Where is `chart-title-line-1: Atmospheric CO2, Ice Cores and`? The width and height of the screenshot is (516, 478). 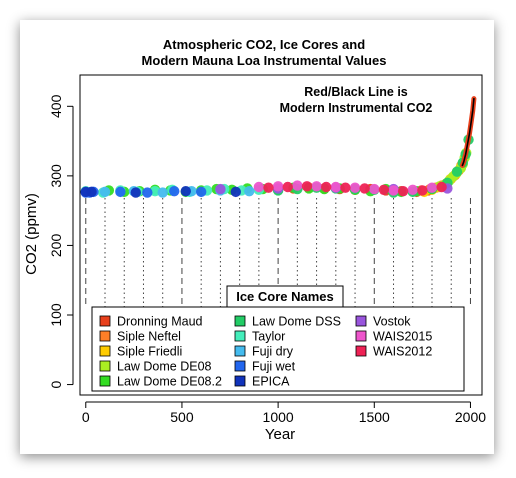 chart-title-line-1: Atmospheric CO2, Ice Cores and is located at coordinates (264, 44).